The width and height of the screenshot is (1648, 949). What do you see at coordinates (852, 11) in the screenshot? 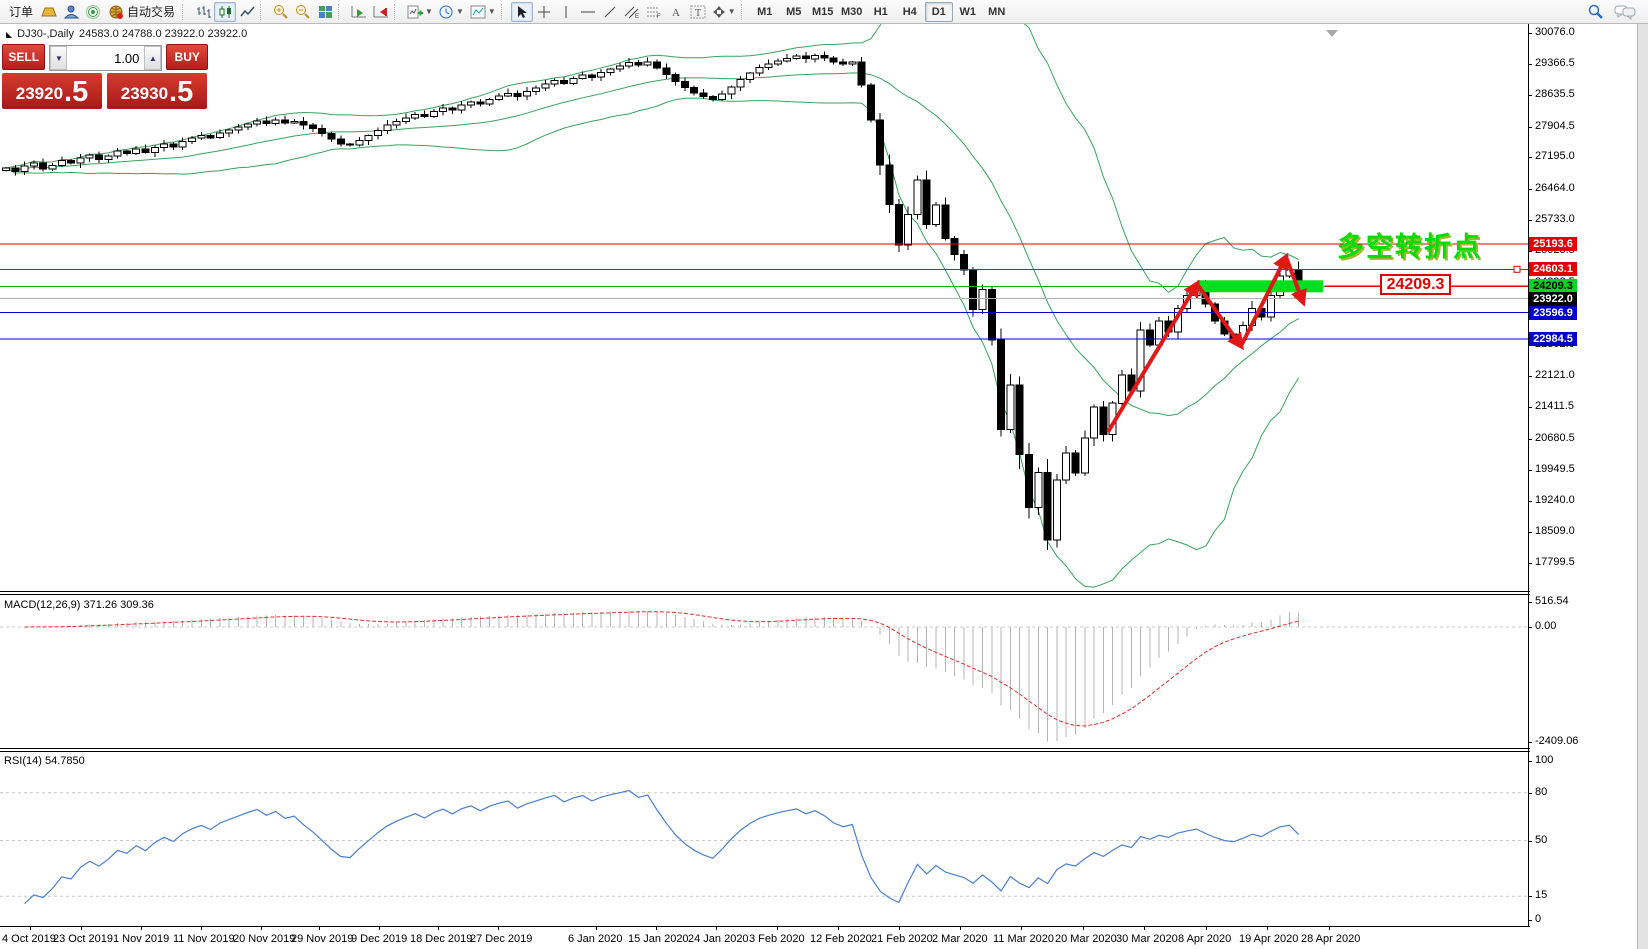
I see `timeframe-m30: M30` at bounding box center [852, 11].